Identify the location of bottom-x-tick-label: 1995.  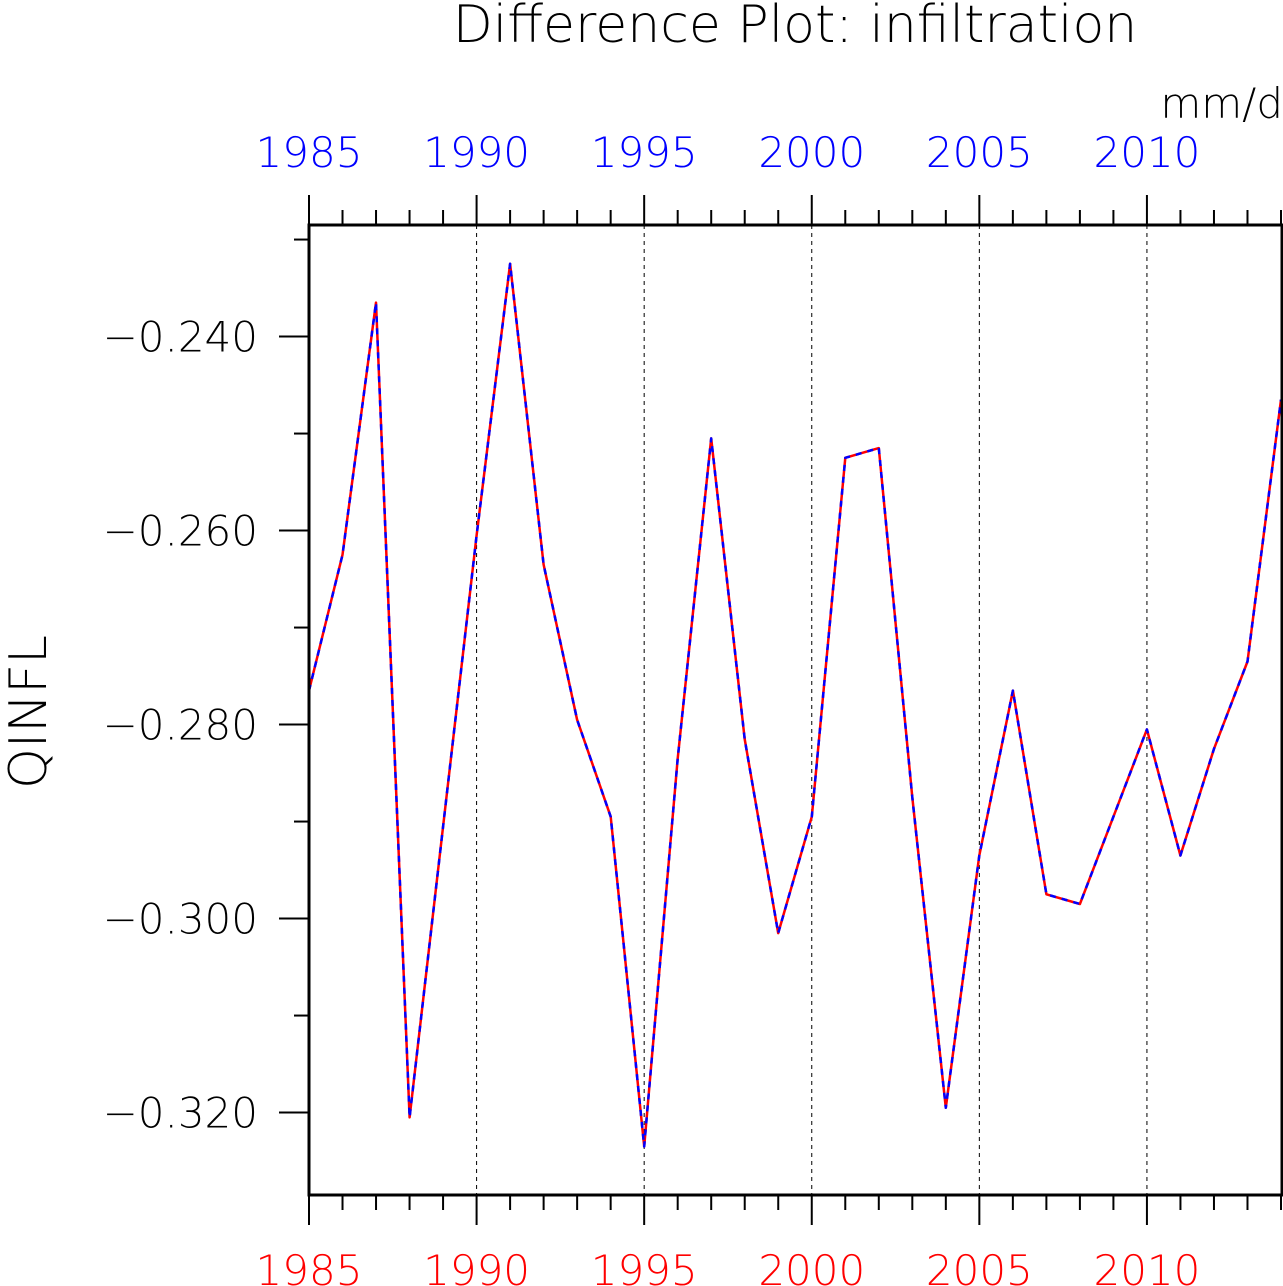
(644, 1266).